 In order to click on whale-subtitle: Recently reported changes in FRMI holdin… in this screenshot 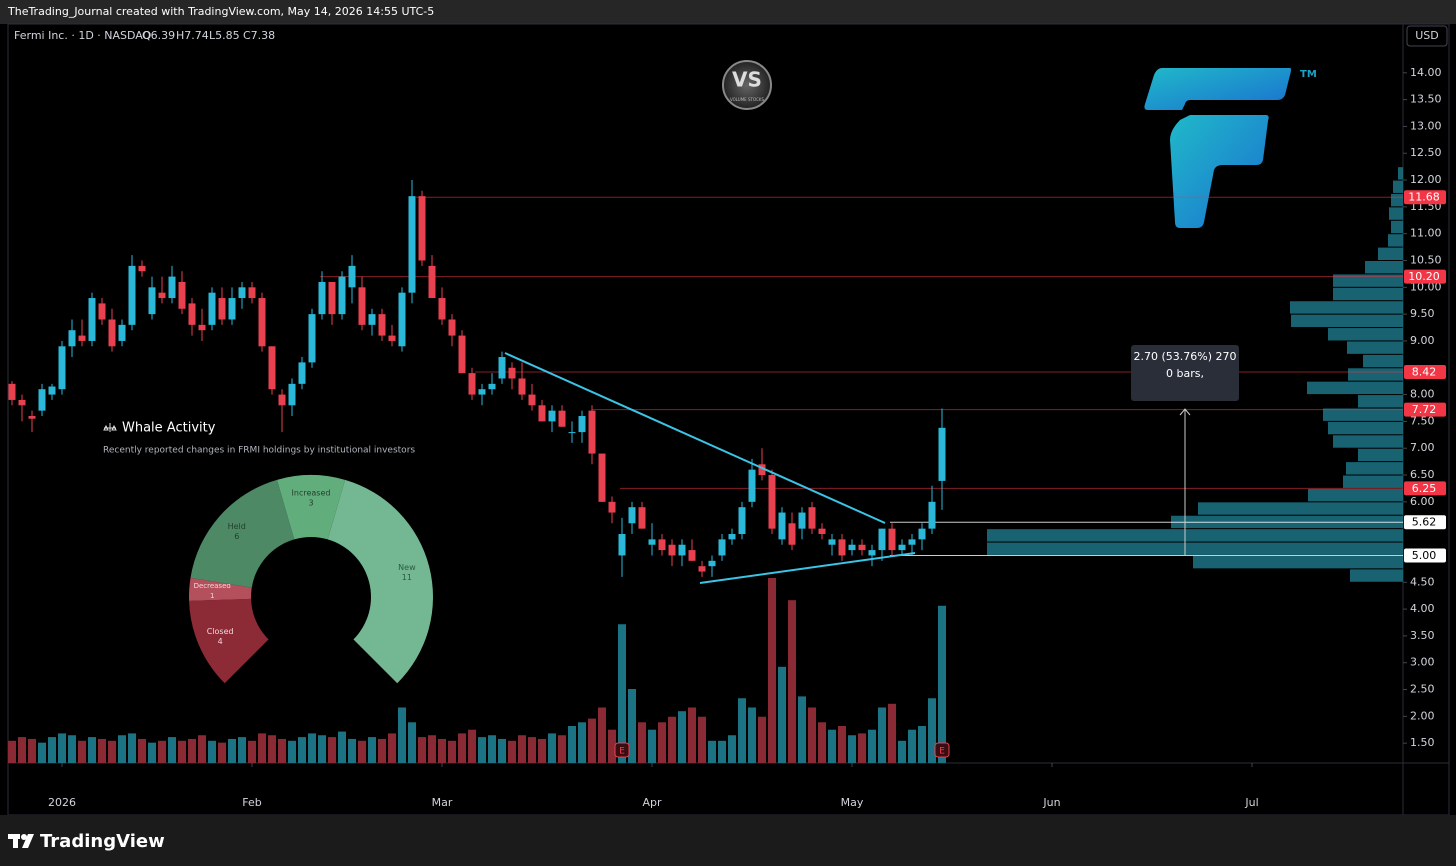, I will do `click(259, 451)`.